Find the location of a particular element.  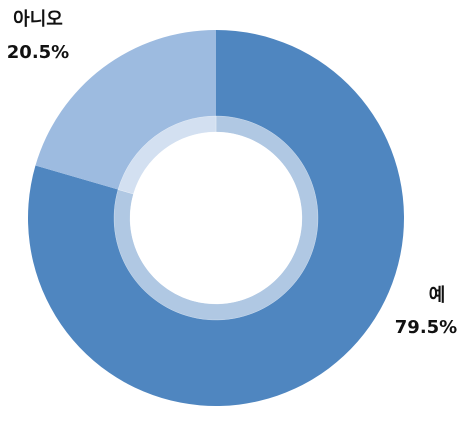

value-label: 79.5% is located at coordinates (426, 327).